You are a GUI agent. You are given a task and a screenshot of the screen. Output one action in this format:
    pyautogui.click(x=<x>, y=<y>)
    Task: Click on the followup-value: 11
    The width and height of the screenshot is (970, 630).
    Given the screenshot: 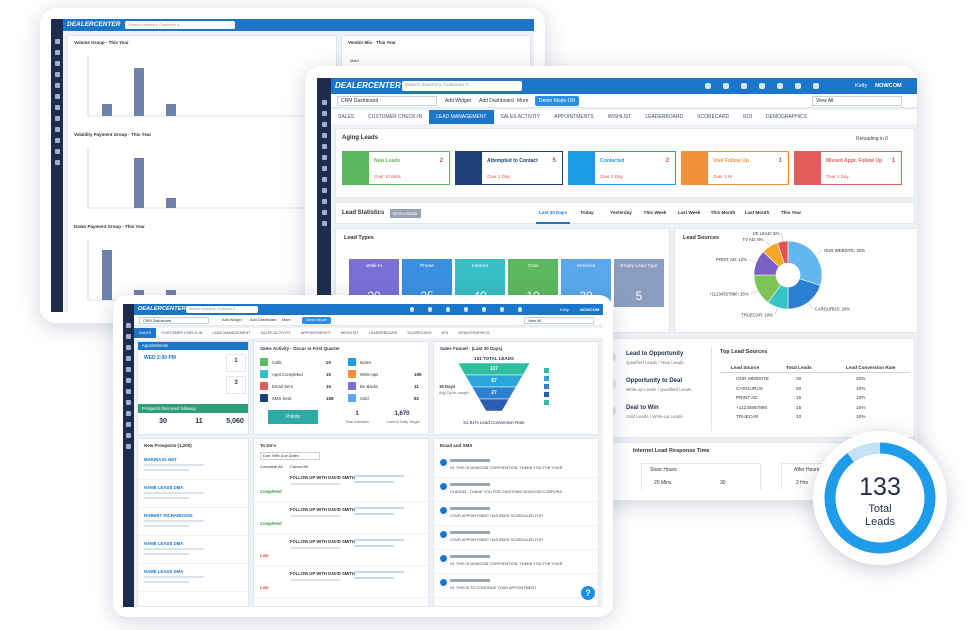 What is the action you would take?
    pyautogui.click(x=199, y=421)
    